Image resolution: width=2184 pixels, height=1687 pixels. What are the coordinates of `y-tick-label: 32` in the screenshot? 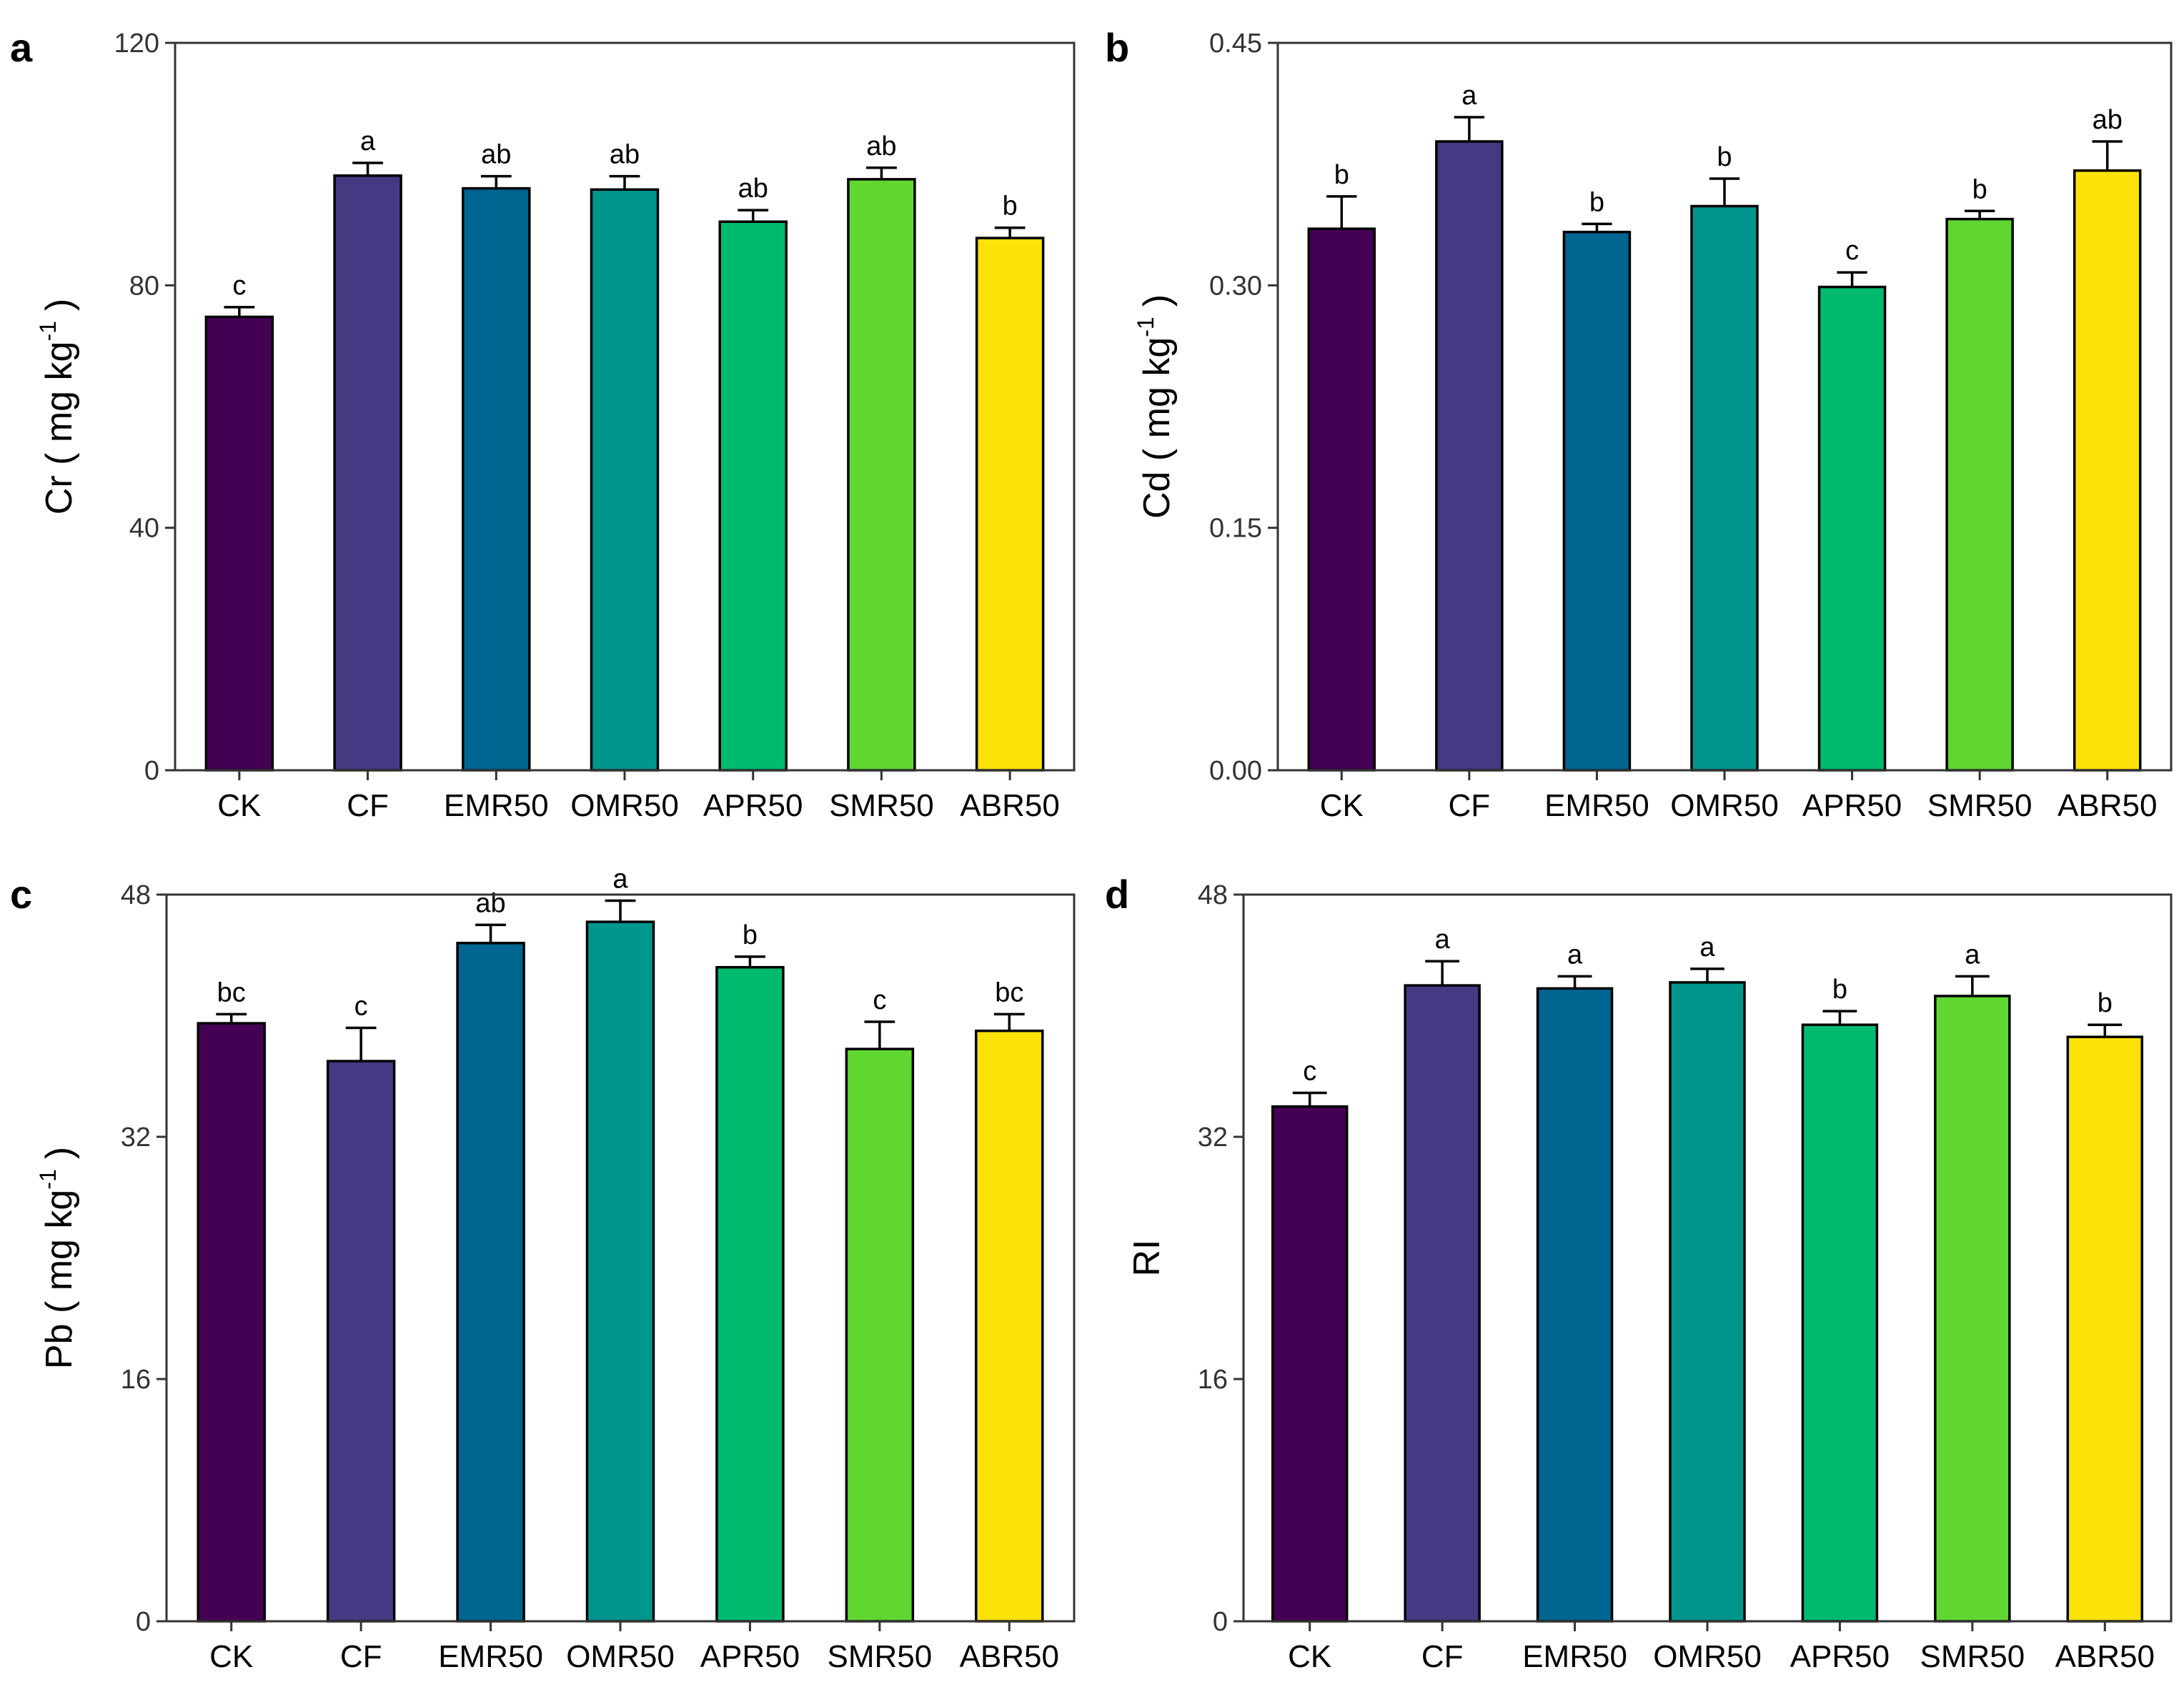 It's located at (1213, 1138).